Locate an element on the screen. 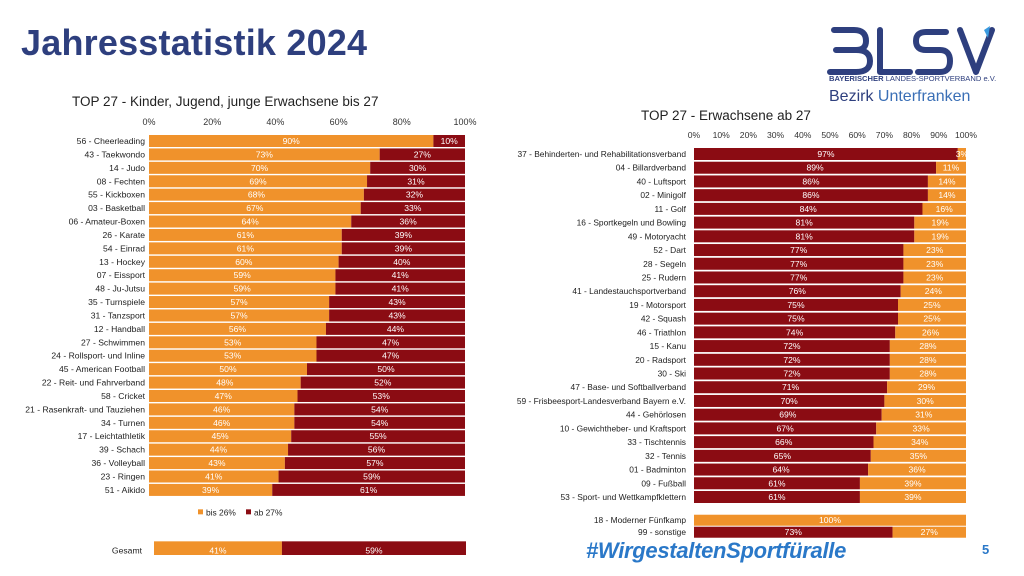 The image size is (1024, 576). category-label: 54 - Einrad is located at coordinates (124, 248).